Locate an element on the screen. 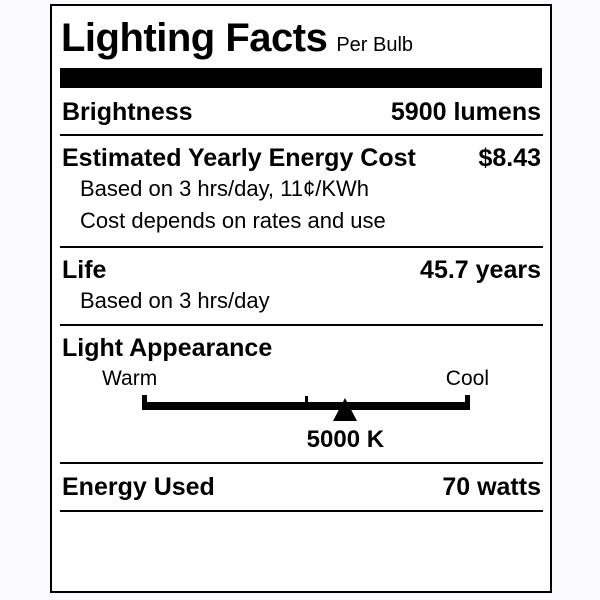 This screenshot has width=600, height=600. brightness-section: Brightness 5900 lumens is located at coordinates (301, 112).